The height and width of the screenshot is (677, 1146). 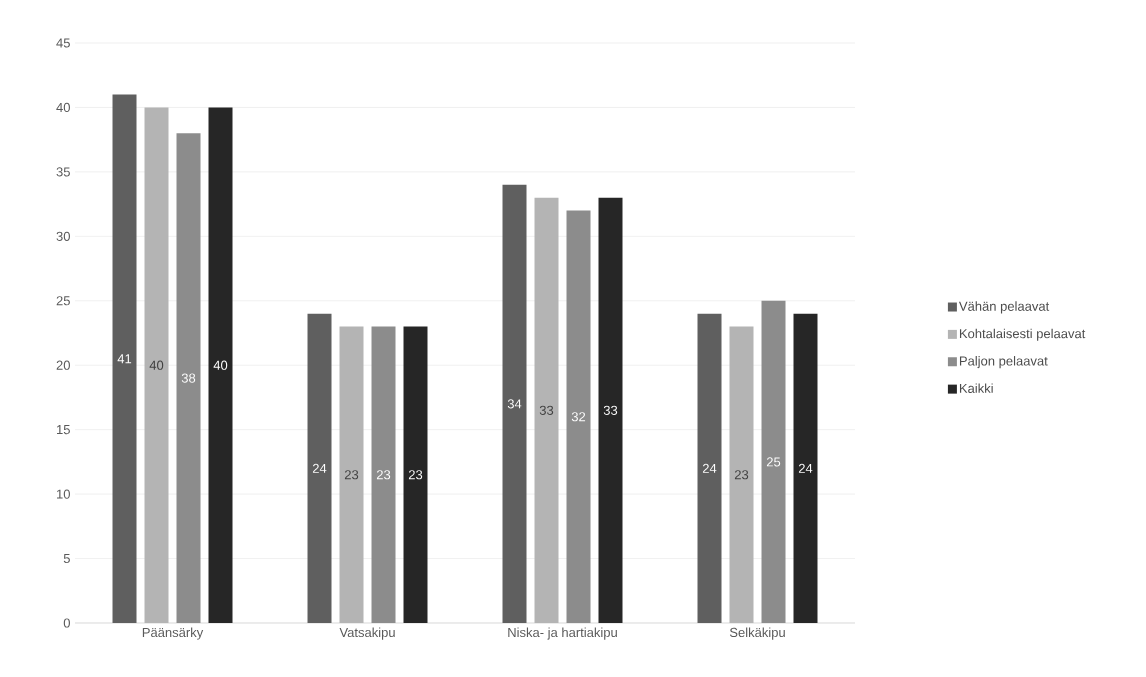 What do you see at coordinates (63, 236) in the screenshot?
I see `y-tick-label: 30` at bounding box center [63, 236].